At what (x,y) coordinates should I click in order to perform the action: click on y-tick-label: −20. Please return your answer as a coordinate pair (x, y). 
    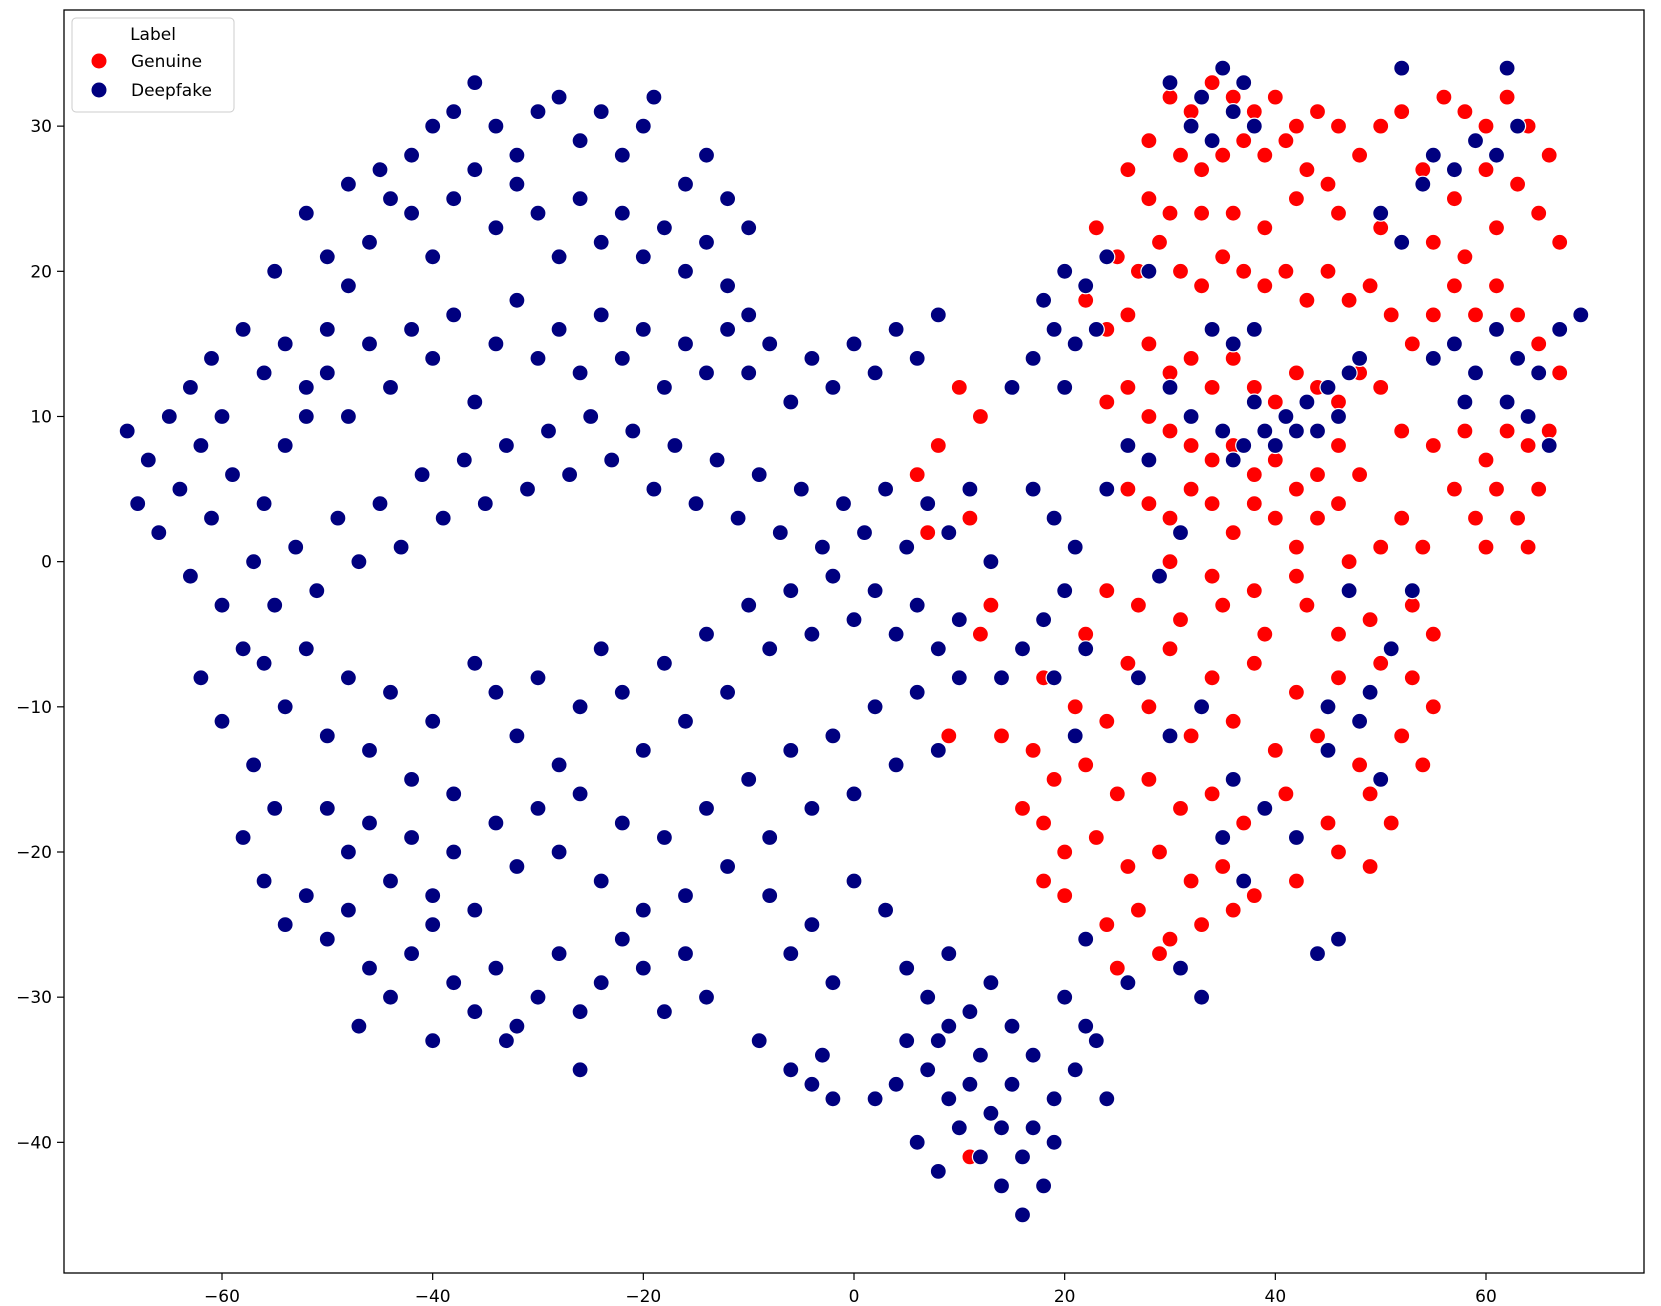
    Looking at the image, I should click on (34, 853).